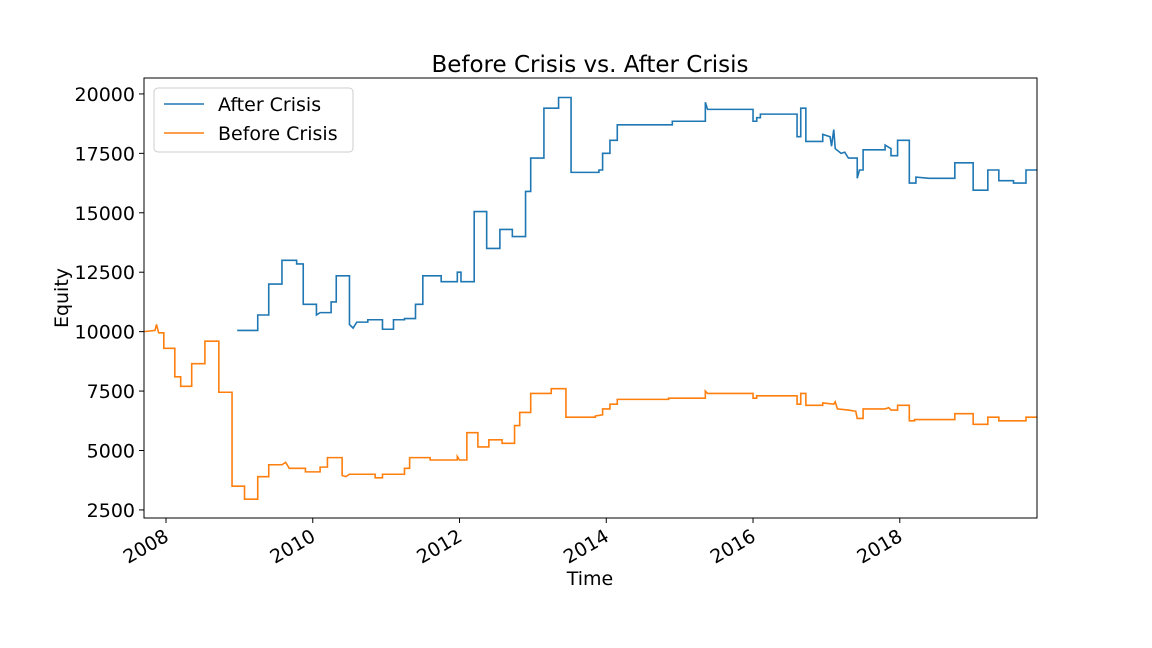 Image resolution: width=1152 pixels, height=648 pixels. I want to click on y-axis-label: Equity, so click(62, 298).